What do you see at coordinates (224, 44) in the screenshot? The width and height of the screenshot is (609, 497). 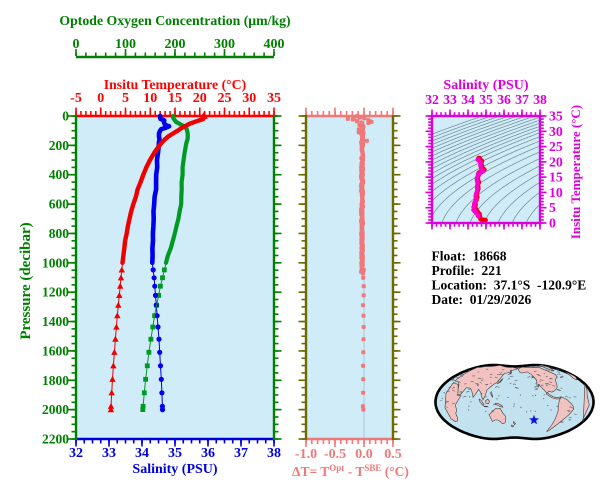 I see `svg-text: 300` at bounding box center [224, 44].